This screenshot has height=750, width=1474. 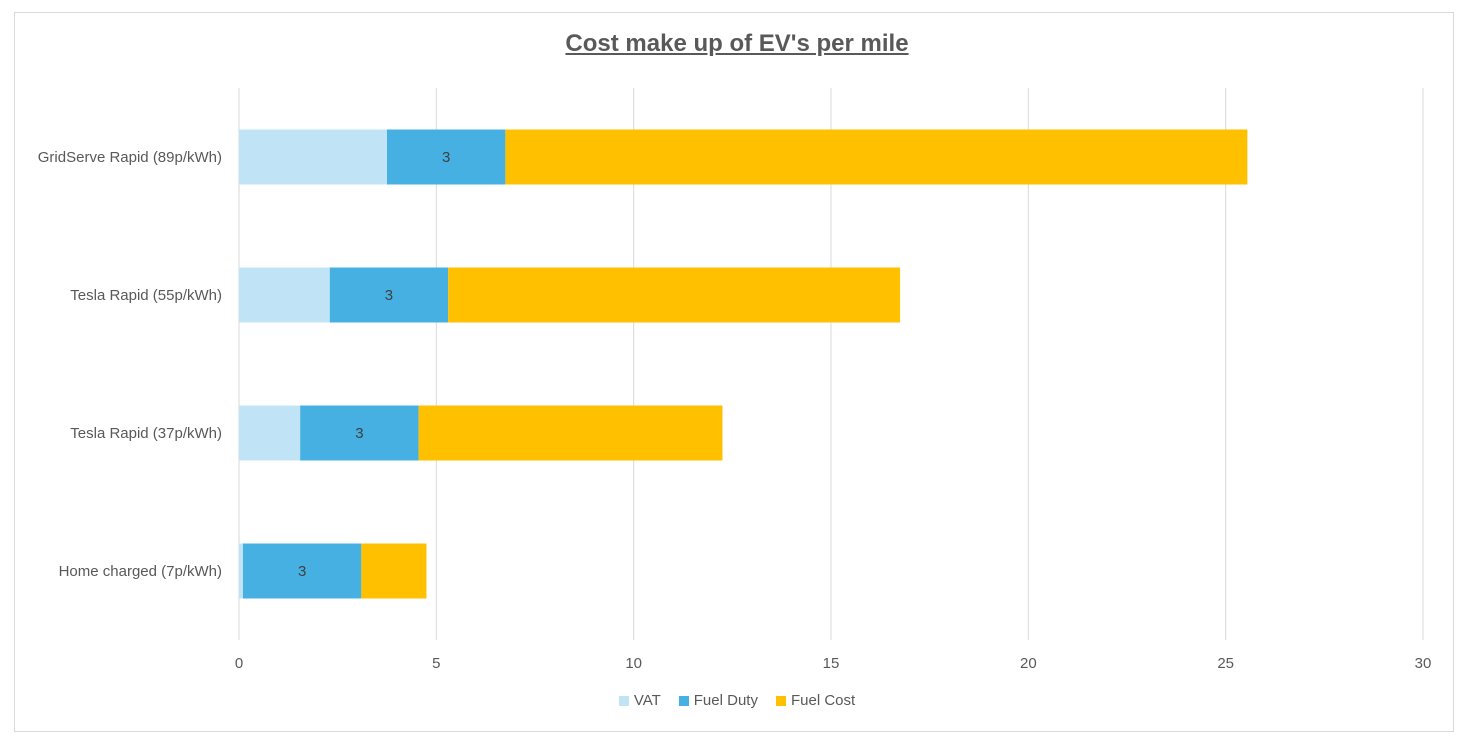 What do you see at coordinates (146, 295) in the screenshot?
I see `category-label: Tesla Rapid (55p/kWh)` at bounding box center [146, 295].